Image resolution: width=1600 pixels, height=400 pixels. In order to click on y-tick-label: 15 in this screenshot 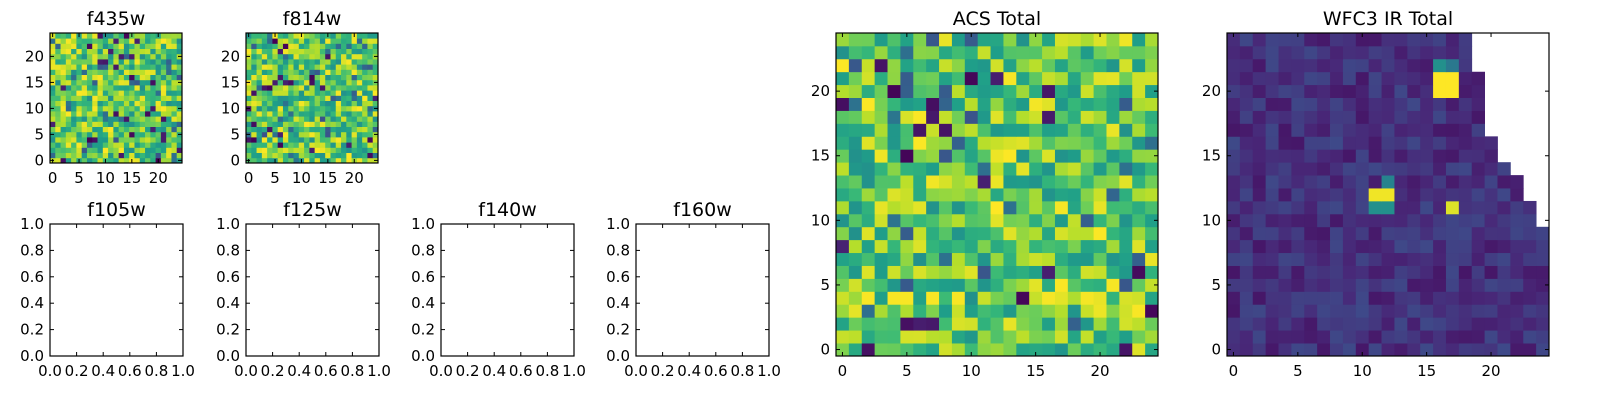, I will do `click(34, 82)`.